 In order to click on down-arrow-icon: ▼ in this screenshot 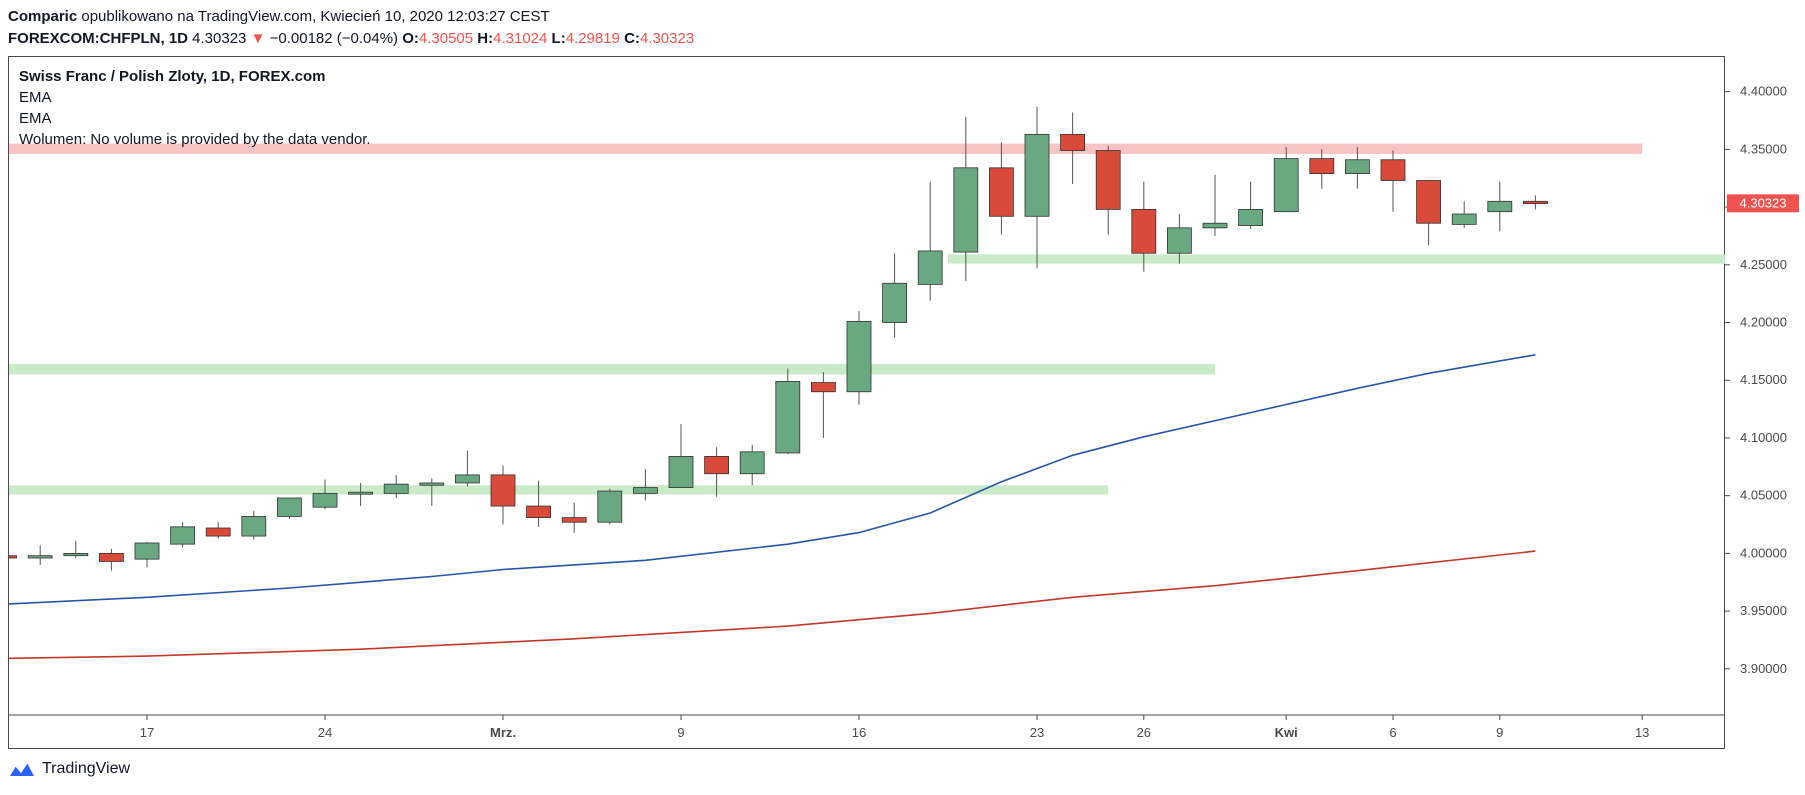, I will do `click(258, 38)`.